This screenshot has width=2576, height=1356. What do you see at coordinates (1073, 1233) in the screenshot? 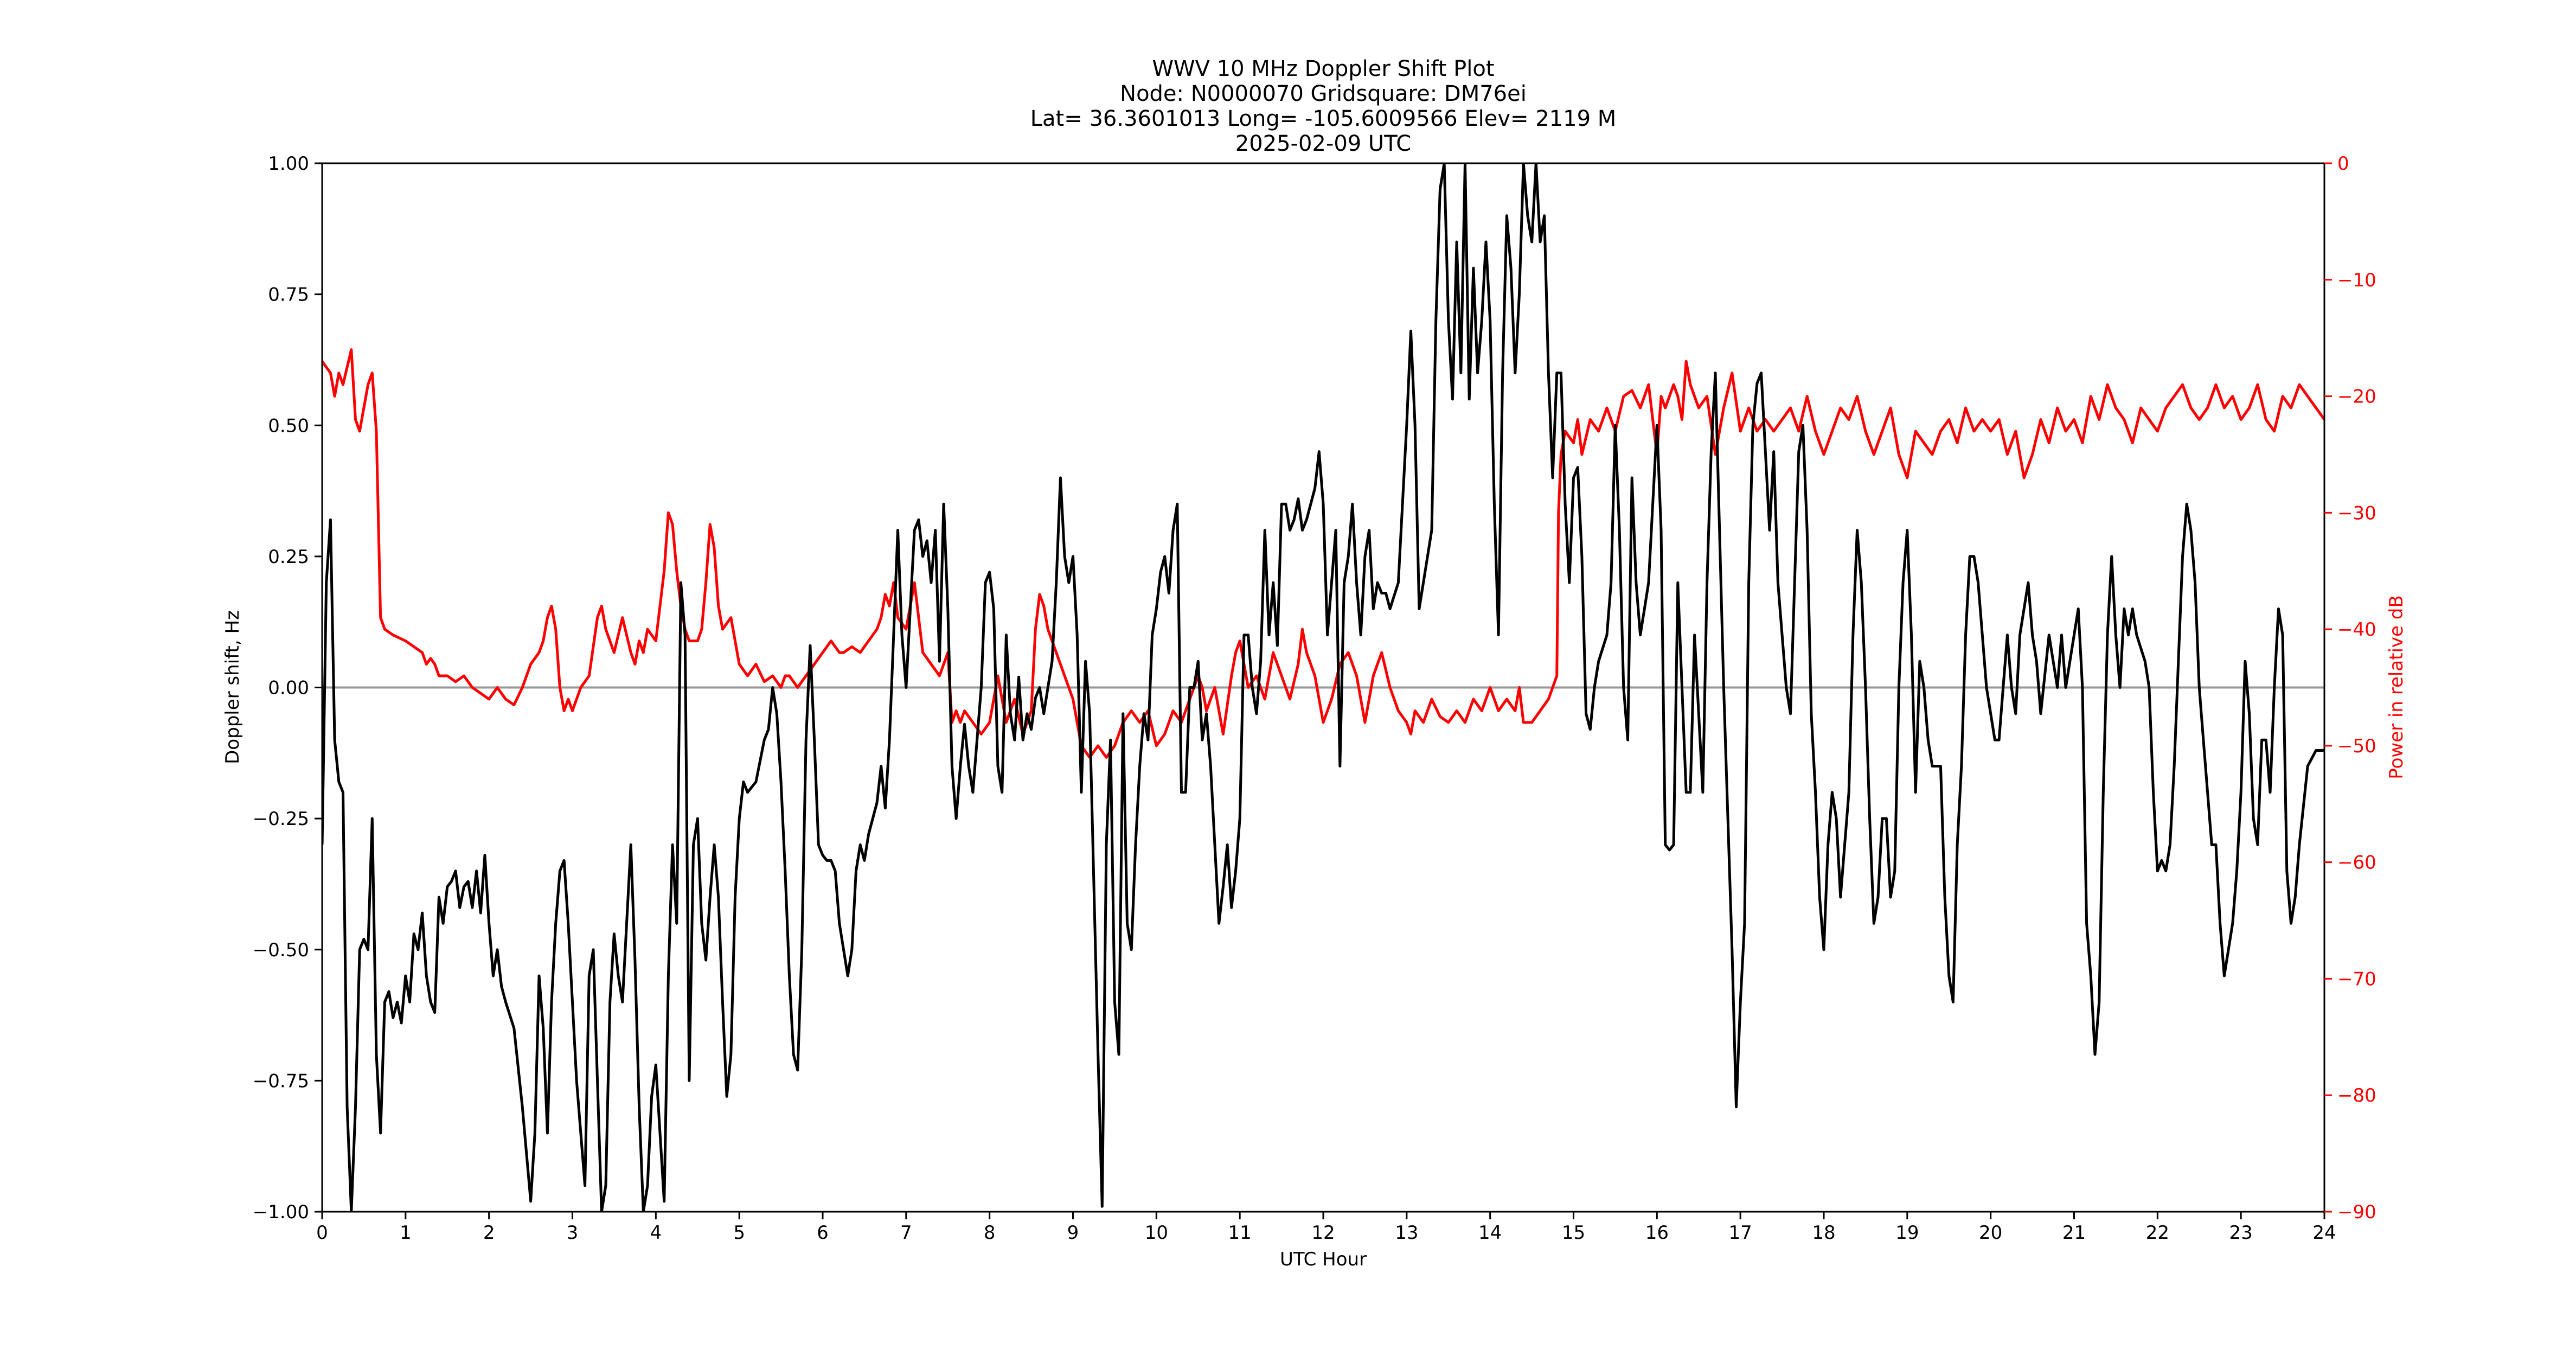
I see `x-tick-label: 9` at bounding box center [1073, 1233].